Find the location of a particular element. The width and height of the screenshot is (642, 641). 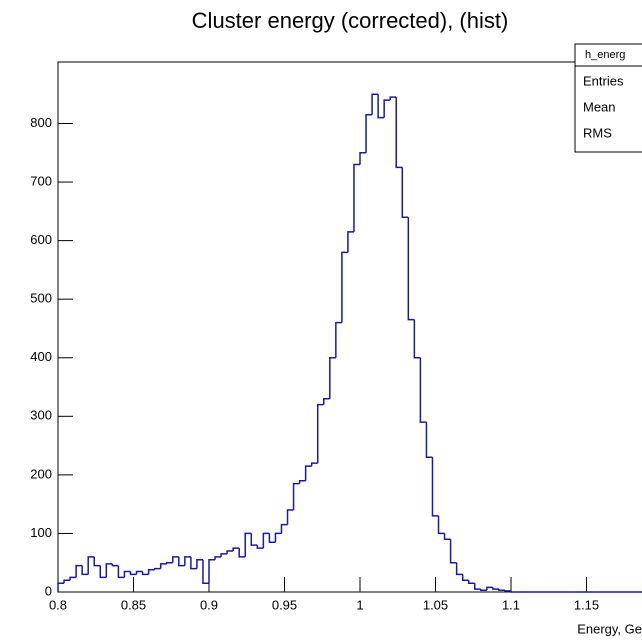

y-tick-label: 0 is located at coordinates (48, 590).